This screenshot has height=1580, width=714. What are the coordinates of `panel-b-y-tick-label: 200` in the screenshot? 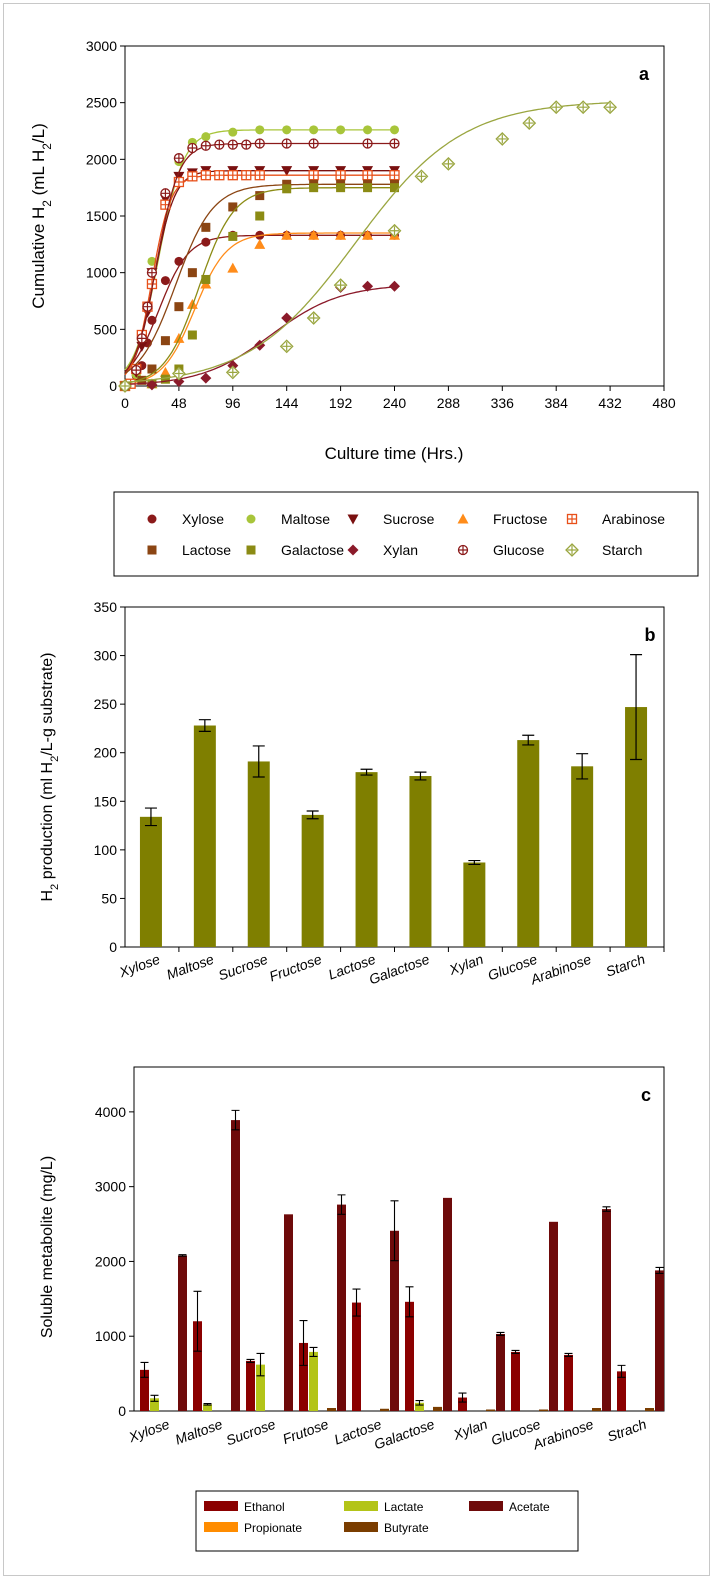 It's located at (106, 753).